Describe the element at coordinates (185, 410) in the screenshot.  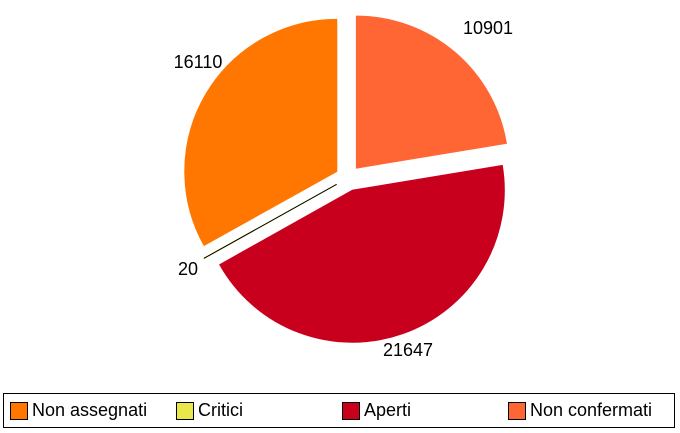
I see `legend-swatch-critici` at that location.